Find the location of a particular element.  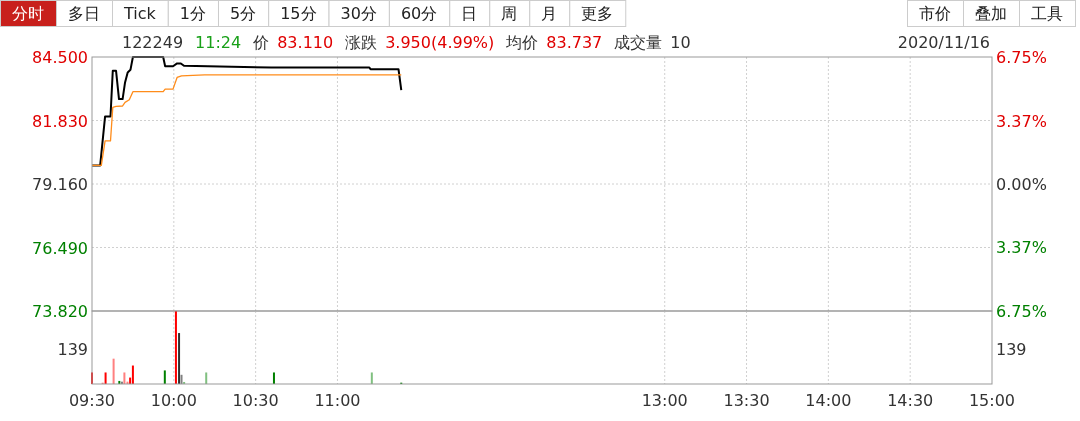

text: 更多 is located at coordinates (597, 13).